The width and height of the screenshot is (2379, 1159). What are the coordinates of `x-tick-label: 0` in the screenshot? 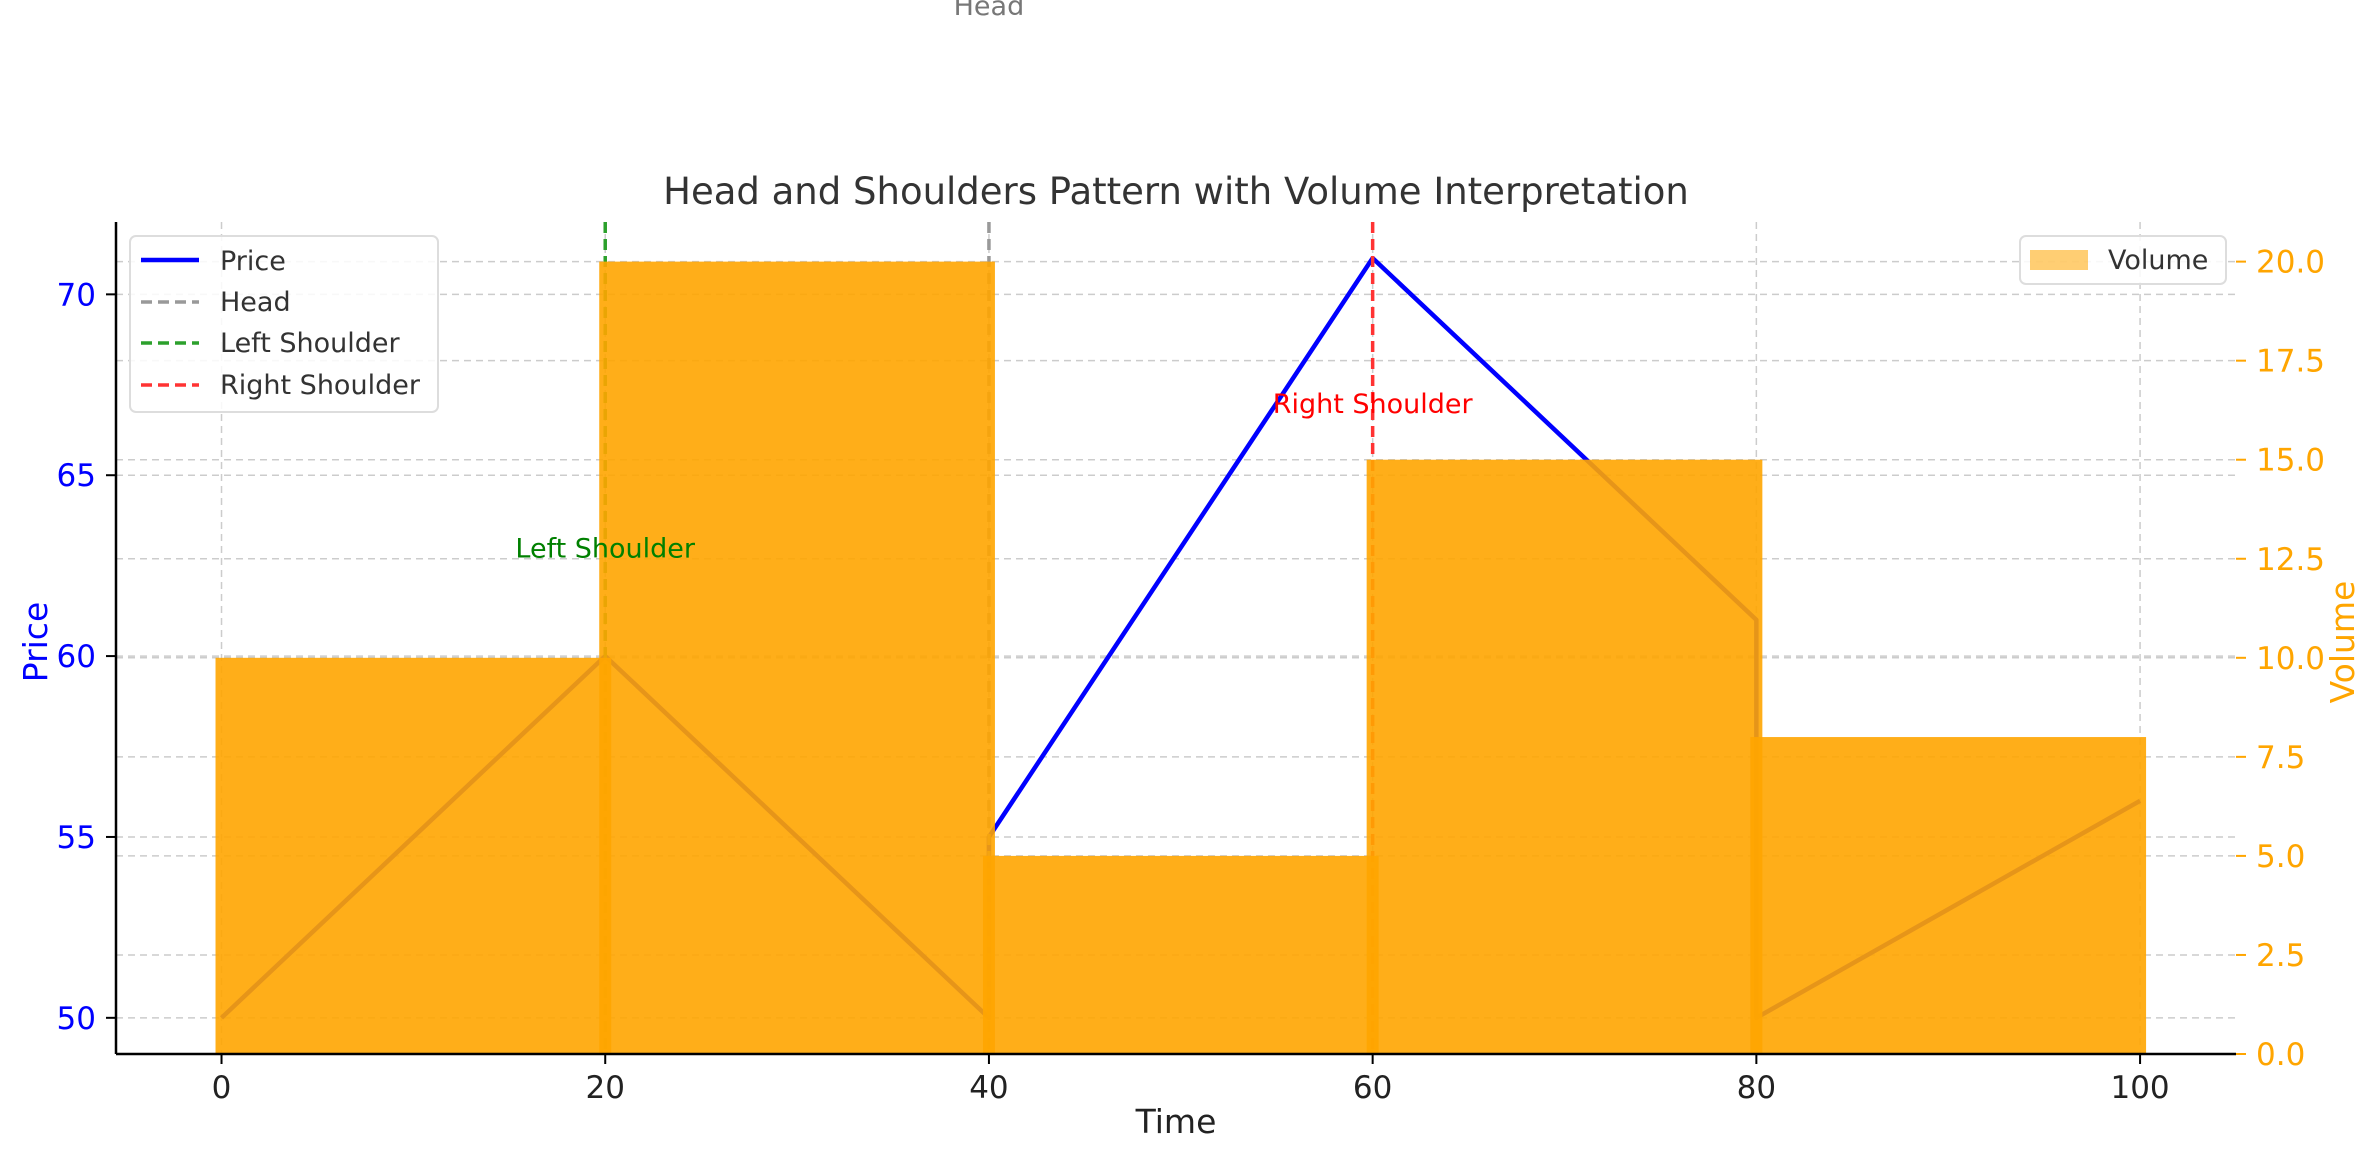 It's located at (222, 1088).